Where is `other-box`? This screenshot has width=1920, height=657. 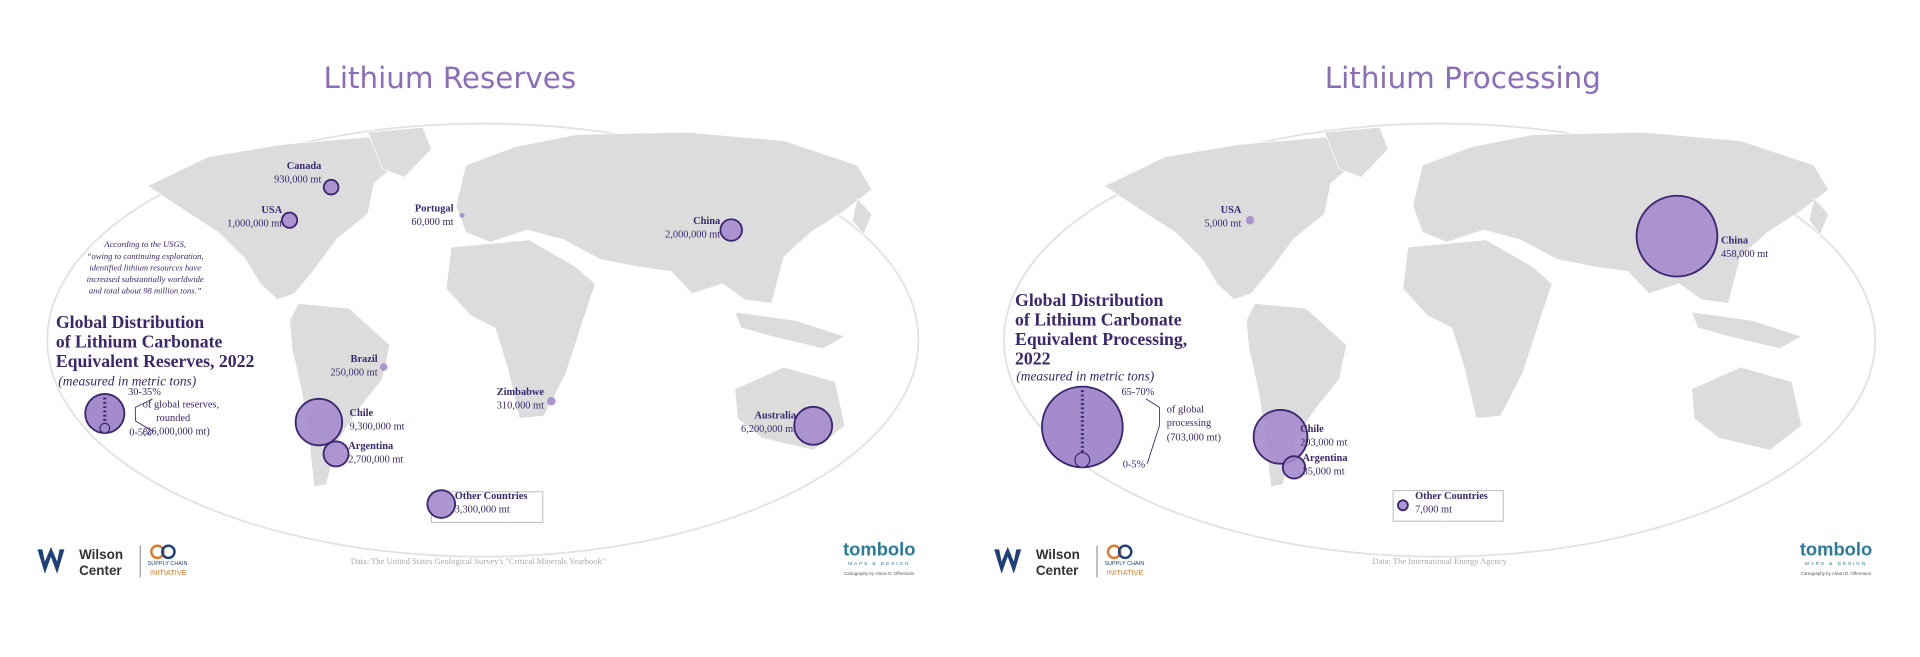 other-box is located at coordinates (1448, 506).